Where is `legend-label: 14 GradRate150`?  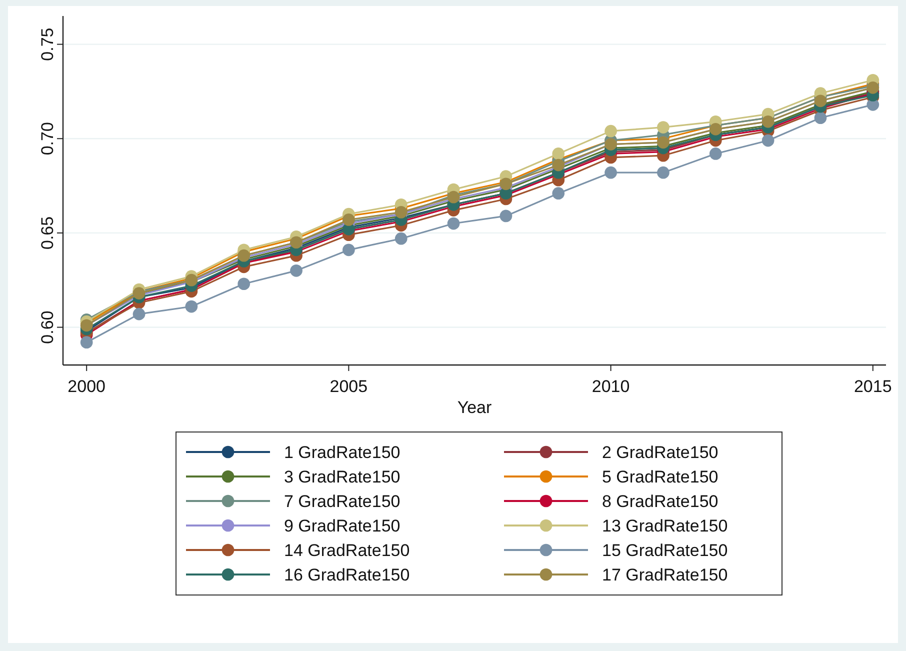
legend-label: 14 GradRate150 is located at coordinates (347, 550).